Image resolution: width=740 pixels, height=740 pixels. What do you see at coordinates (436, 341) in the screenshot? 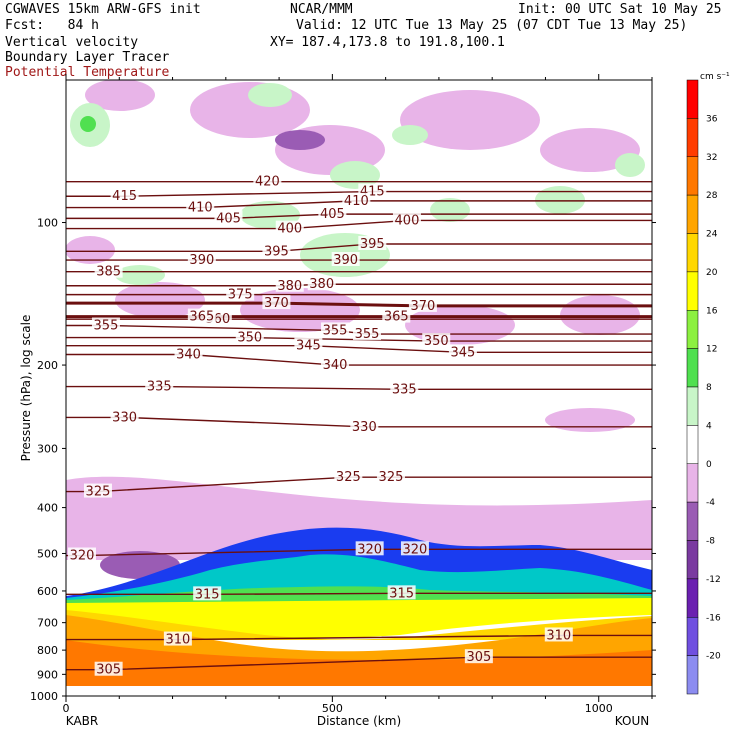
I see `theta-label: 350` at bounding box center [436, 341].